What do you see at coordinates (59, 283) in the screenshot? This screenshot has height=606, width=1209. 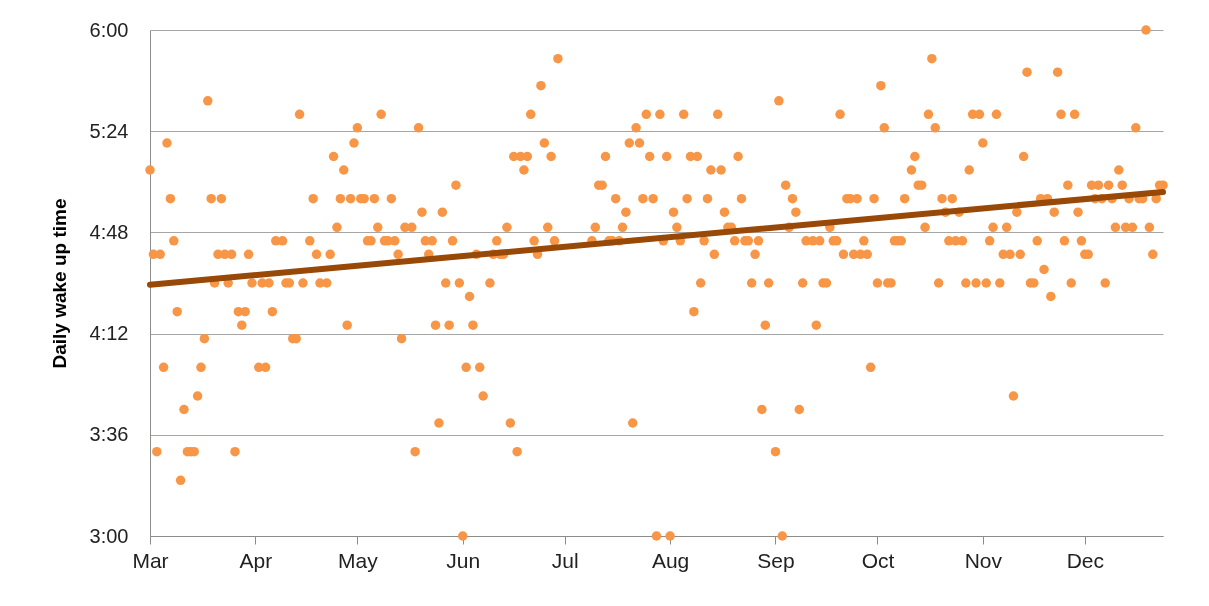 I see `y-axis-title: Daily wake up time` at bounding box center [59, 283].